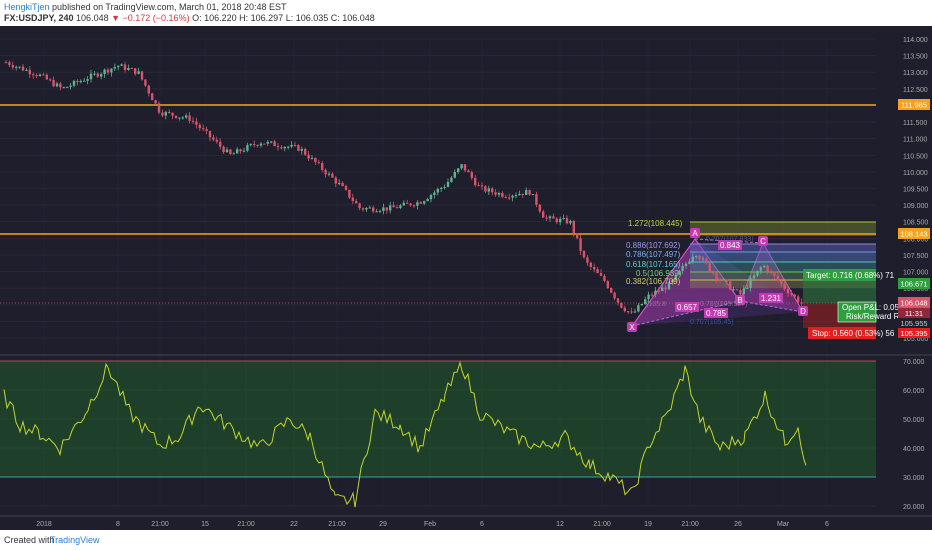 This screenshot has width=932, height=550. Describe the element at coordinates (915, 173) in the screenshot. I see `price-axis-label: 110.000` at that location.